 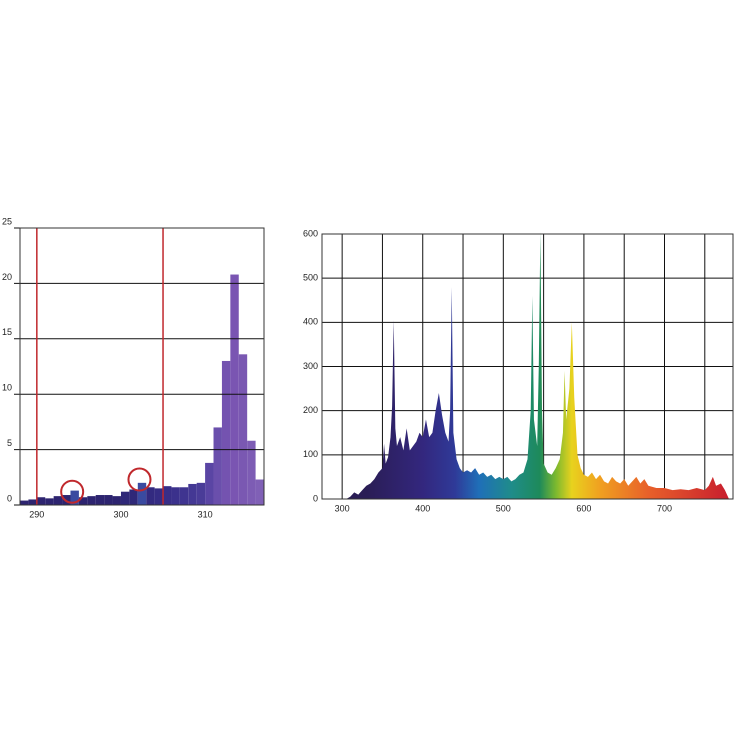 I want to click on y-tick-label: 300, so click(x=310, y=366).